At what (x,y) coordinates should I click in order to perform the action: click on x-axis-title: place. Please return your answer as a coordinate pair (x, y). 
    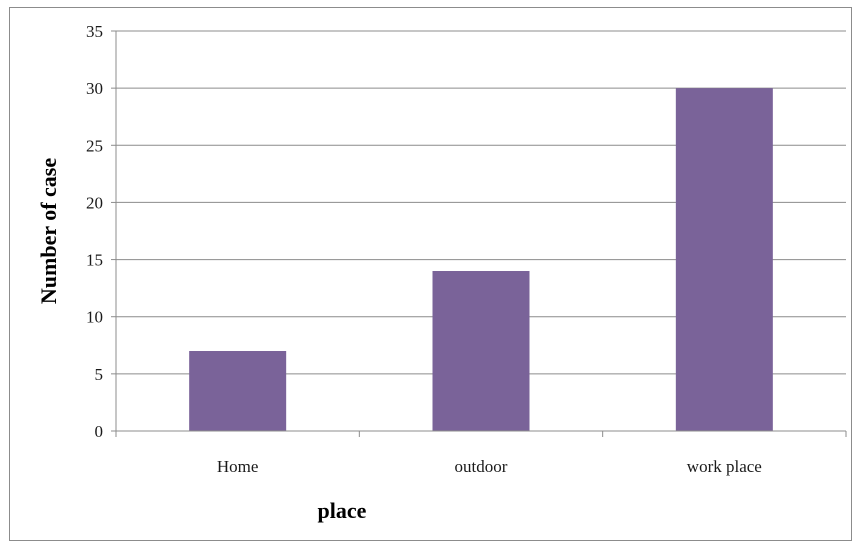
    Looking at the image, I should click on (342, 510).